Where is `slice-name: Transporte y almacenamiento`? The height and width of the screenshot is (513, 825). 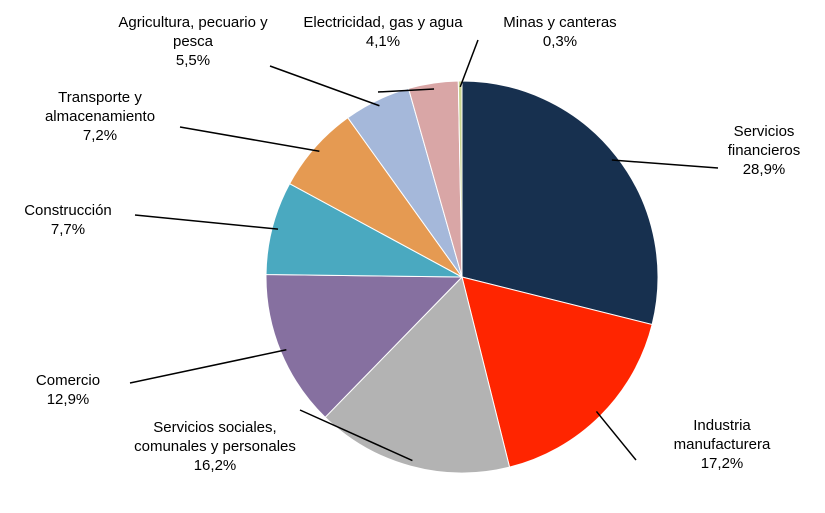
slice-name: Transporte y almacenamiento is located at coordinates (100, 107).